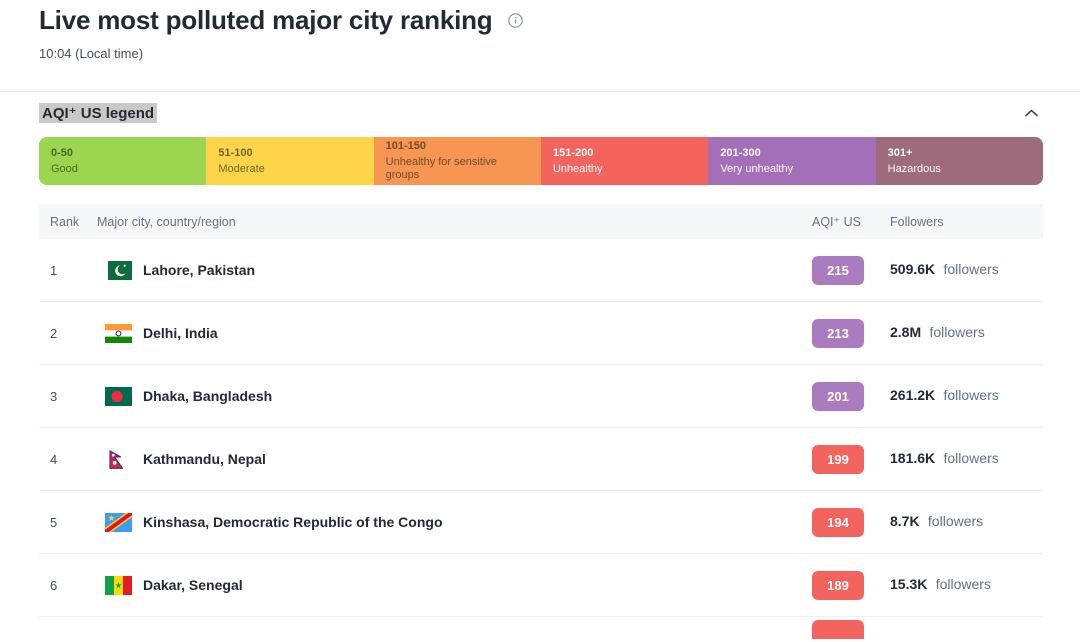 The width and height of the screenshot is (1080, 642). I want to click on page-title: Live most polluted major city ranking, so click(266, 20).